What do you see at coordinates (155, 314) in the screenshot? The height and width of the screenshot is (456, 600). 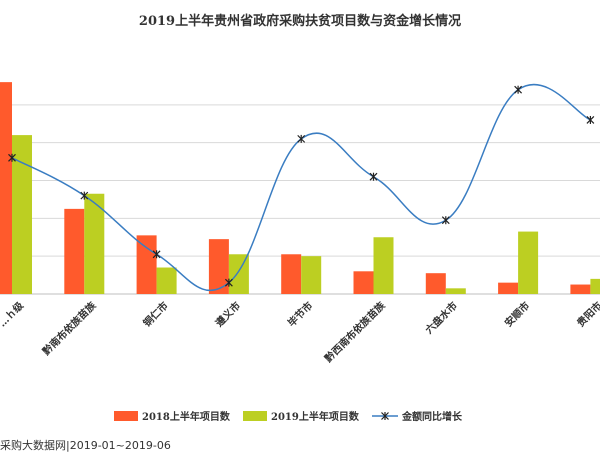 I see `x-tick-label-2: 铜仁市` at bounding box center [155, 314].